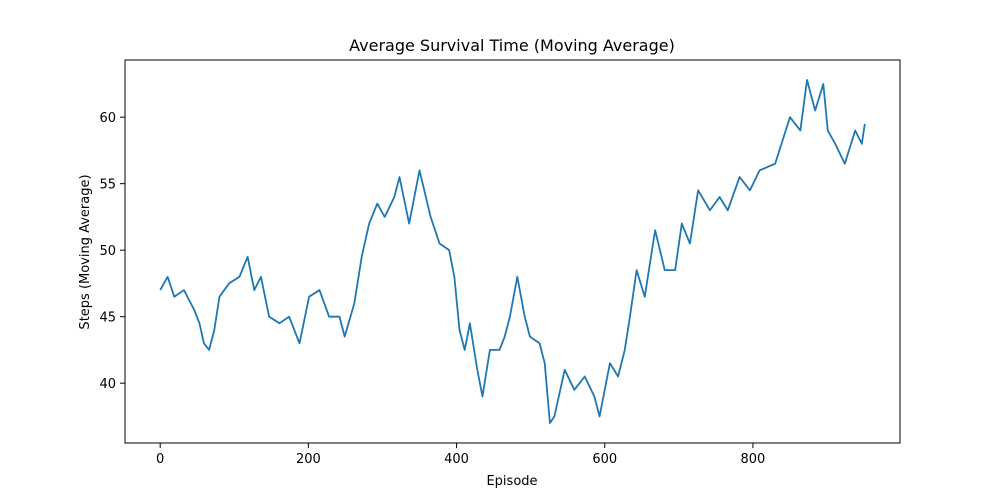 The height and width of the screenshot is (500, 1000). Describe the element at coordinates (107, 251) in the screenshot. I see `y-tick-label: 50` at that location.